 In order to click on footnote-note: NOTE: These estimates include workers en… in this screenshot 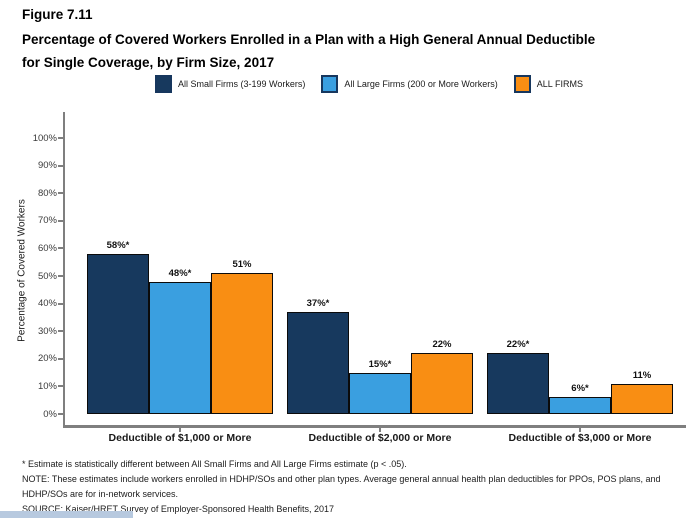, I will do `click(341, 486)`.